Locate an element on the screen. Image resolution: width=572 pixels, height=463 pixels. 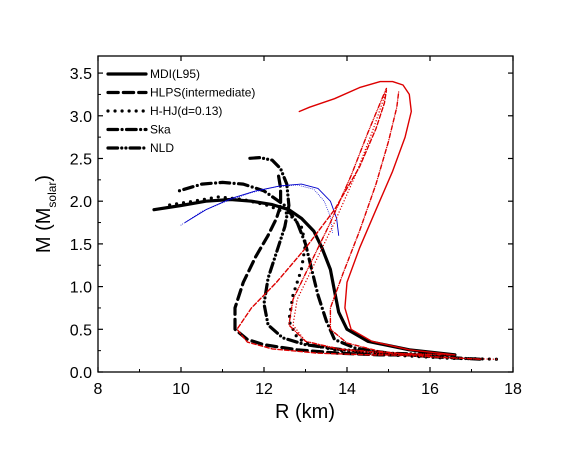
x-tick-label: 16 is located at coordinates (430, 389).